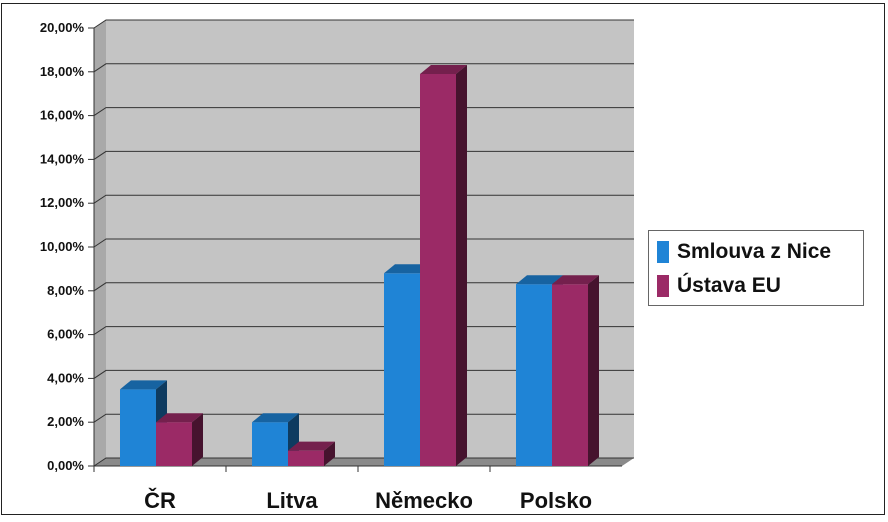  Describe the element at coordinates (65, 334) in the screenshot. I see `y-tick-label: 6,00%` at that location.